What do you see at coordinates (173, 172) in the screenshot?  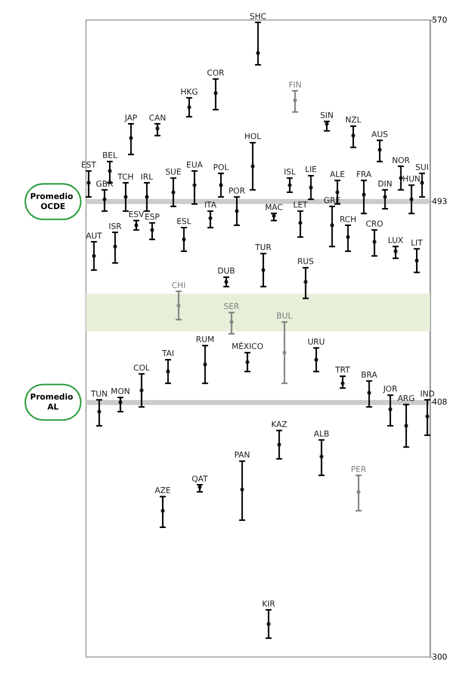 I see `x-tick-label: SUE` at bounding box center [173, 172].